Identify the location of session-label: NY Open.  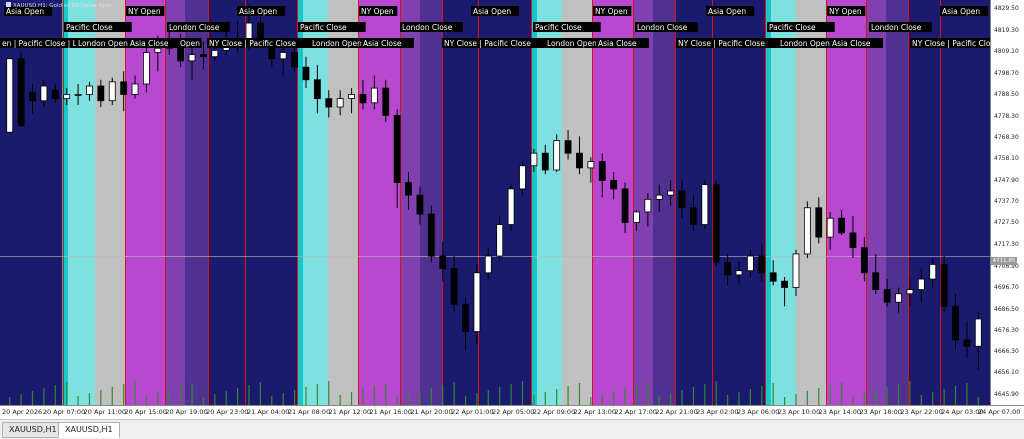
(611, 11).